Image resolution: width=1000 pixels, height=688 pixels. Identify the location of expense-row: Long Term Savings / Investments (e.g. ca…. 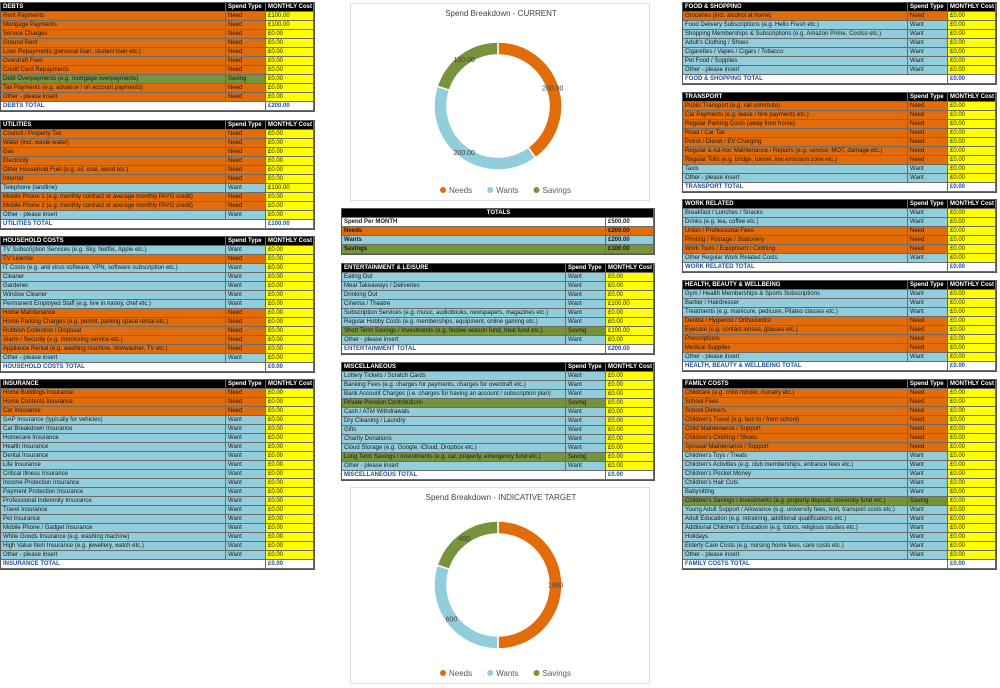
(498, 457).